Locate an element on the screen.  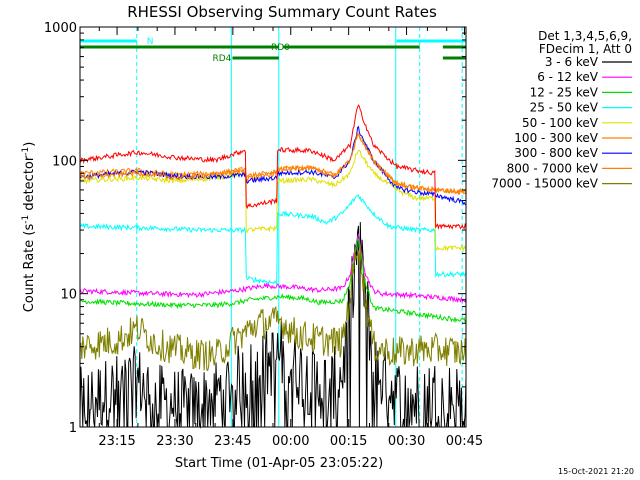
state-bars: N RD0 RD4 is located at coordinates (273, 50).